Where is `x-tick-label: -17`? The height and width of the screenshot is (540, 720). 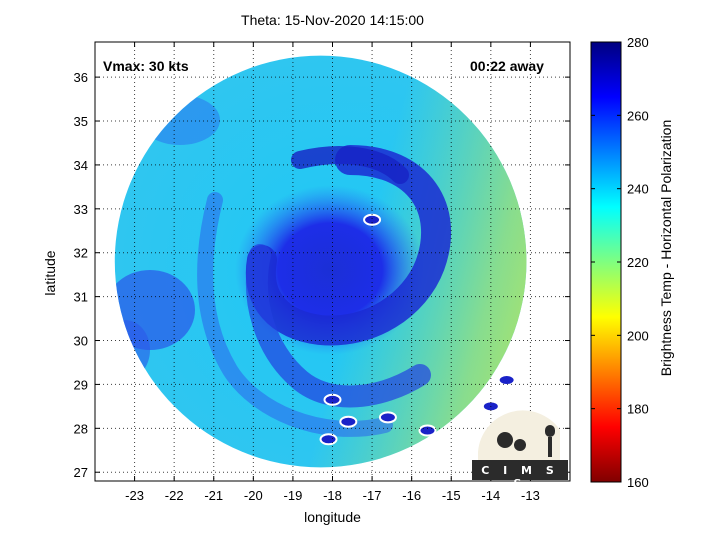 x-tick-label: -17 is located at coordinates (372, 495).